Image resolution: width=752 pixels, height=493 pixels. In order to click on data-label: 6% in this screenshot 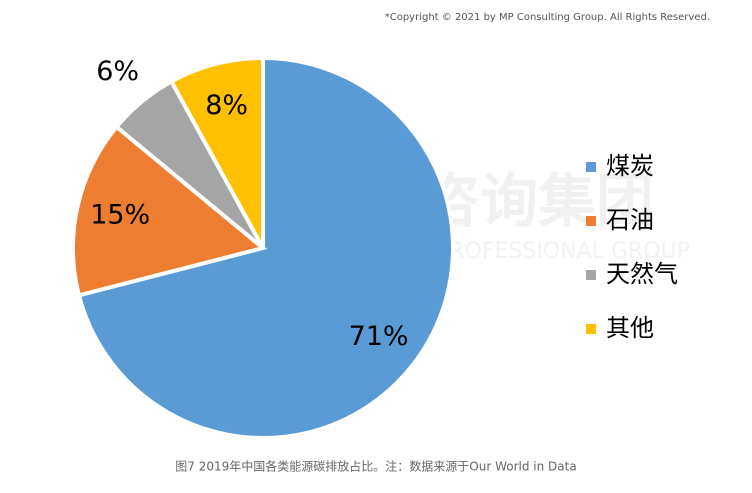, I will do `click(117, 71)`.